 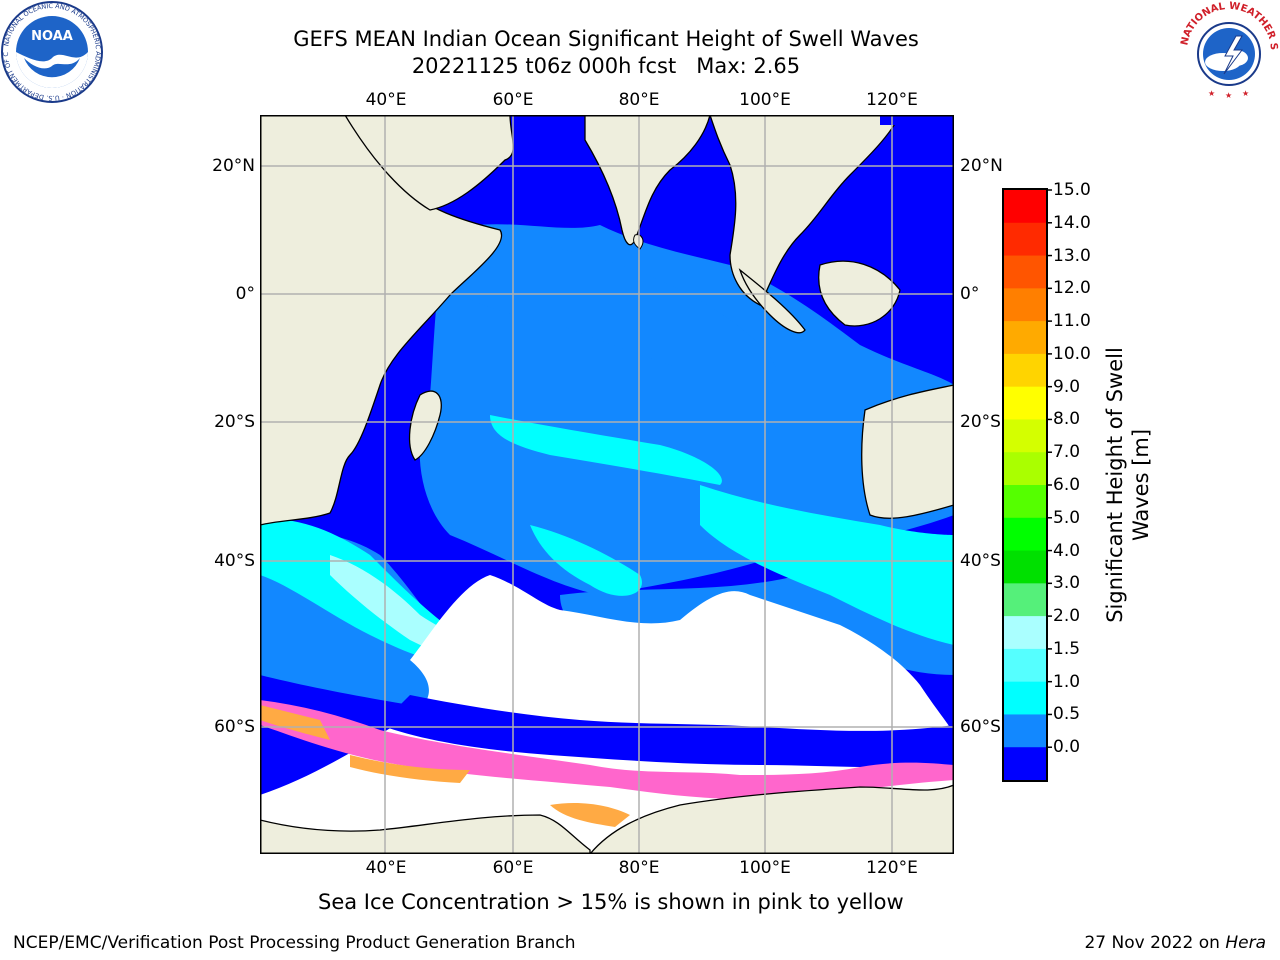 I want to click on land-top-right, so click(x=917, y=120).